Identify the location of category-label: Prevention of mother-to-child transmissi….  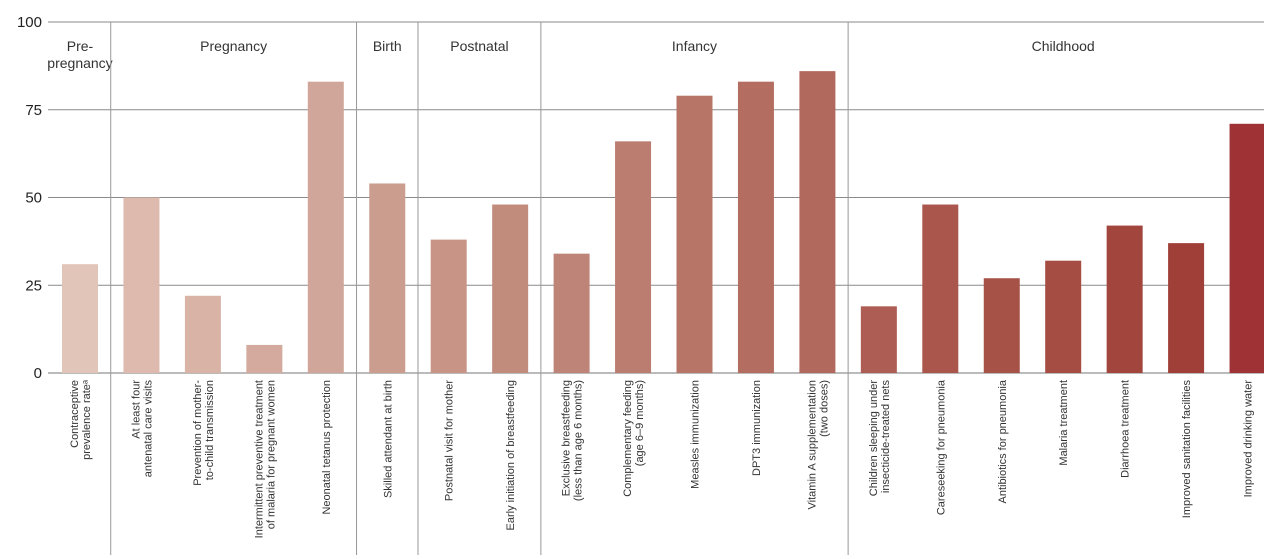
(204, 433).